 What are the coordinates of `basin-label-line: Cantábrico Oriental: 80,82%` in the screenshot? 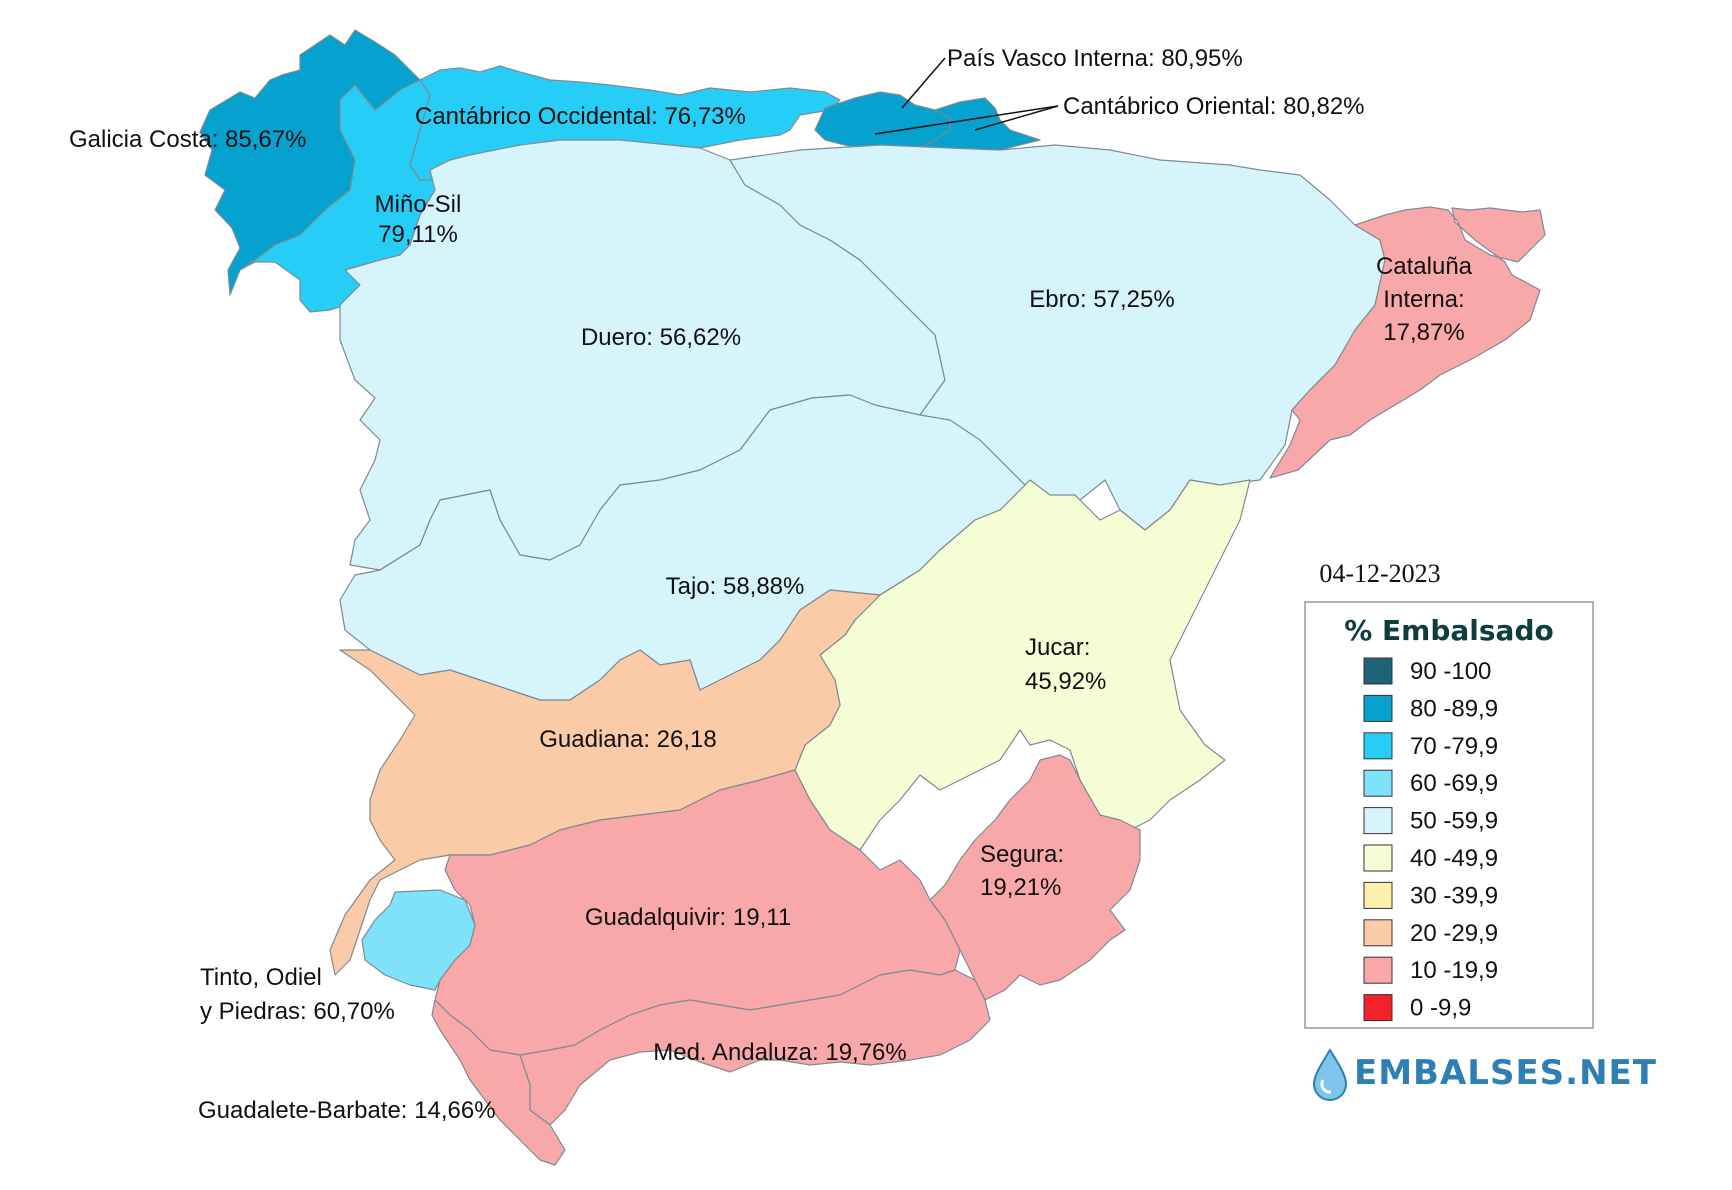 It's located at (1214, 106).